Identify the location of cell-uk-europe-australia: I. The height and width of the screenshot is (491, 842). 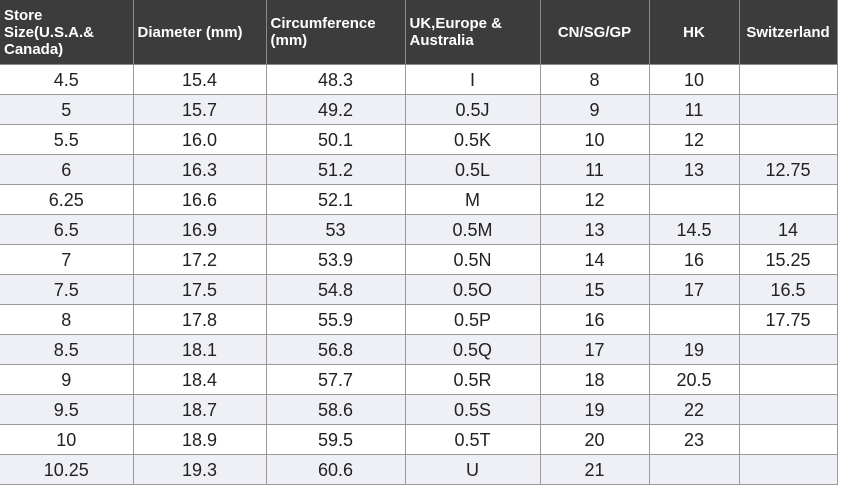
(472, 79).